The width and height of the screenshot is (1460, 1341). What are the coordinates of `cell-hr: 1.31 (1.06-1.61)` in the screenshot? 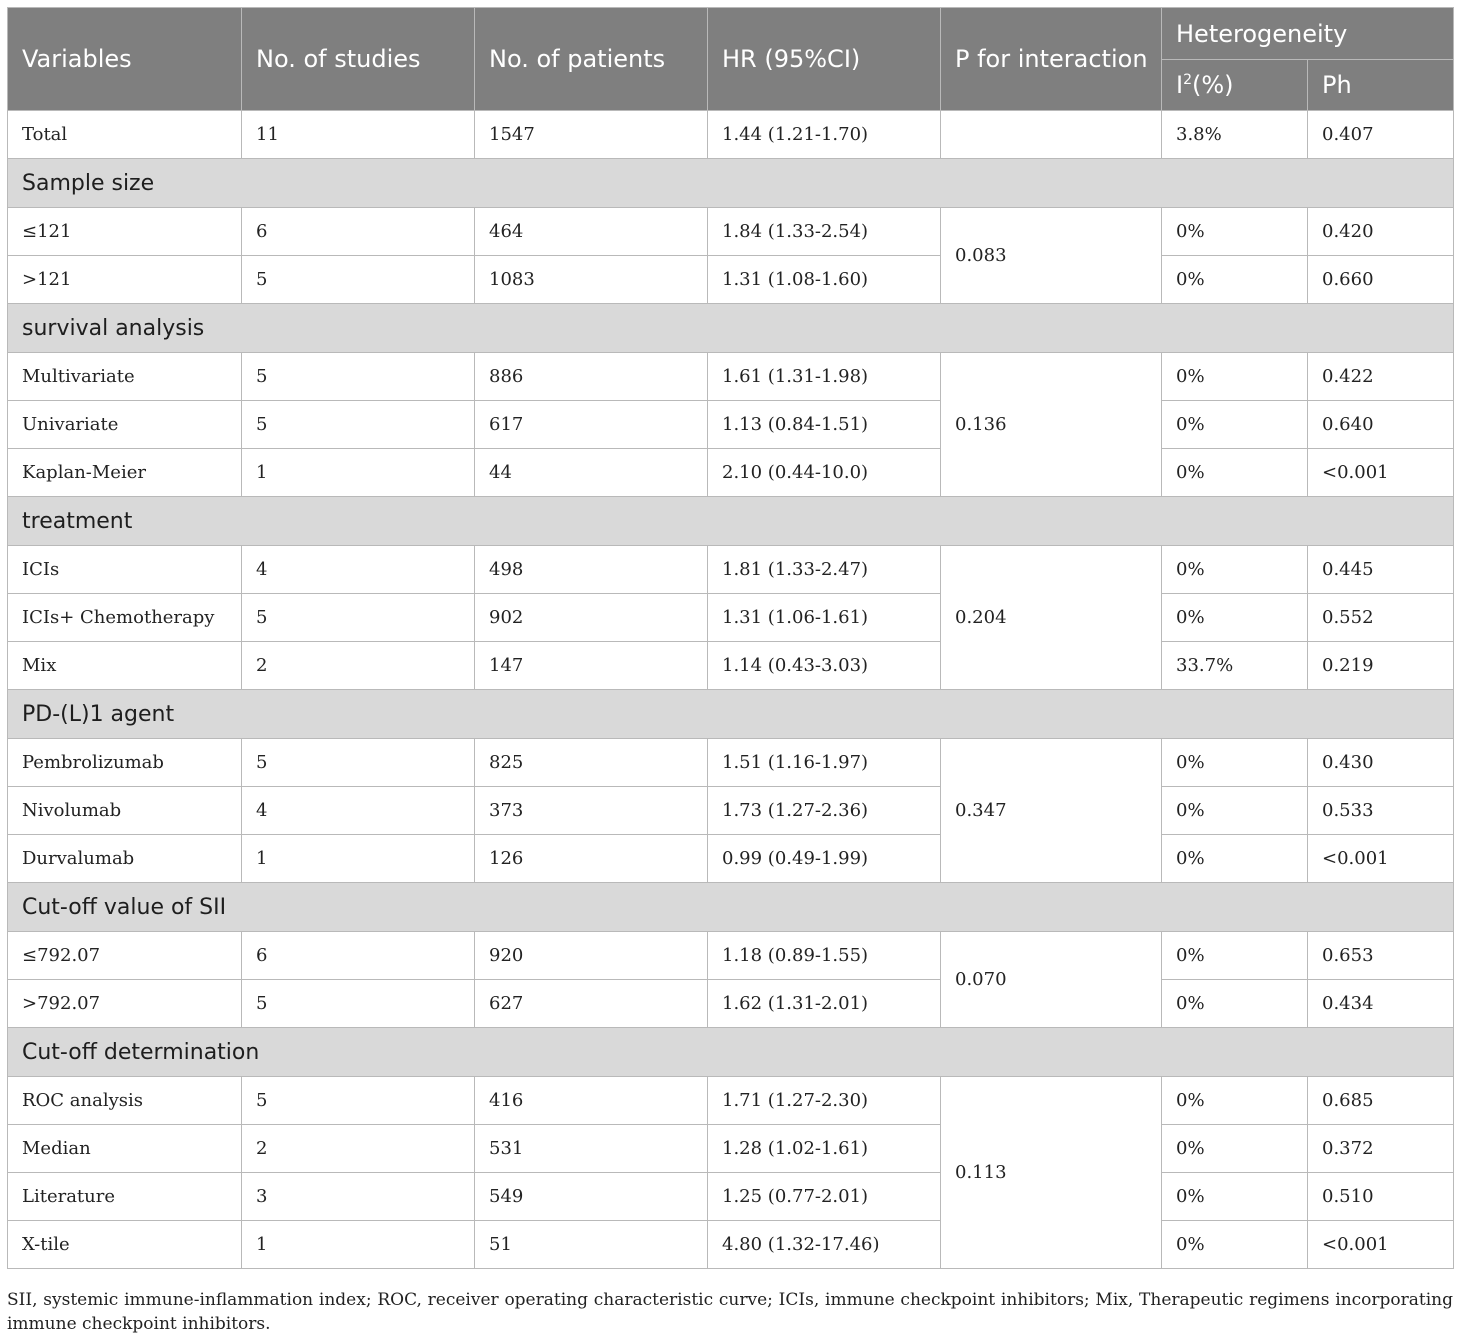 It's located at (824, 617).